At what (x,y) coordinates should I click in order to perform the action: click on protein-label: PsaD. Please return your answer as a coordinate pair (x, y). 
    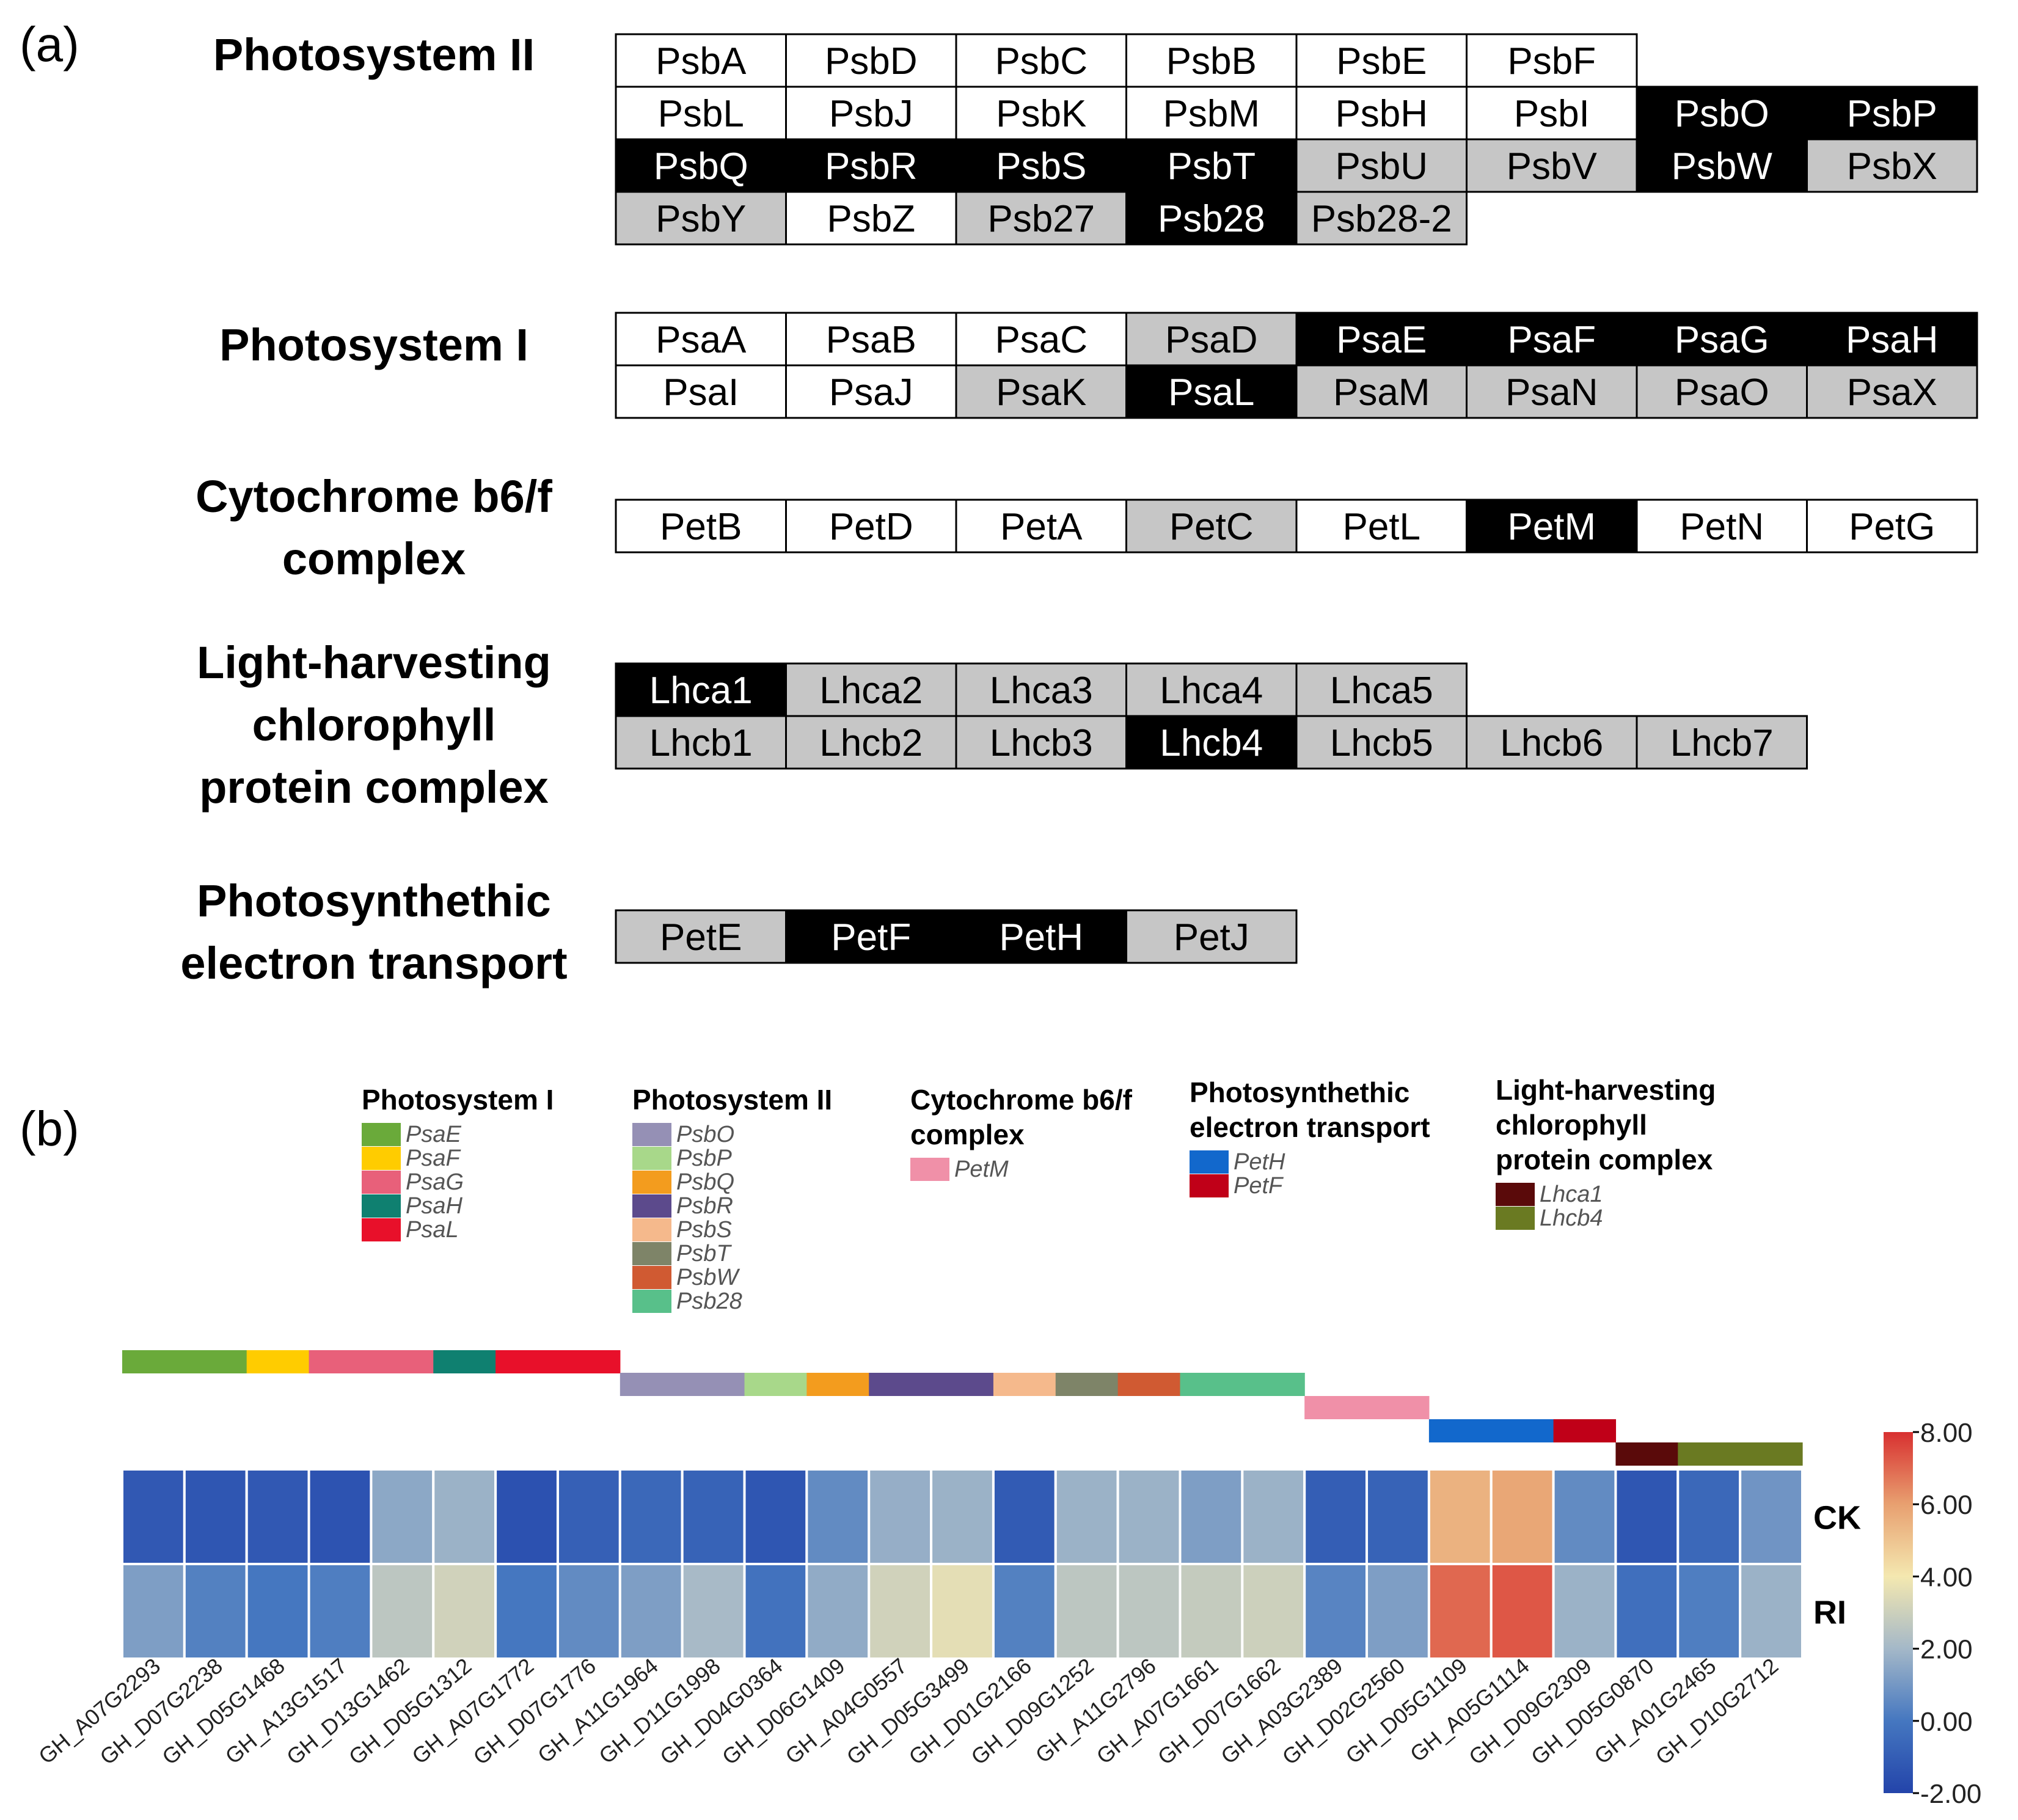
    Looking at the image, I should click on (1211, 340).